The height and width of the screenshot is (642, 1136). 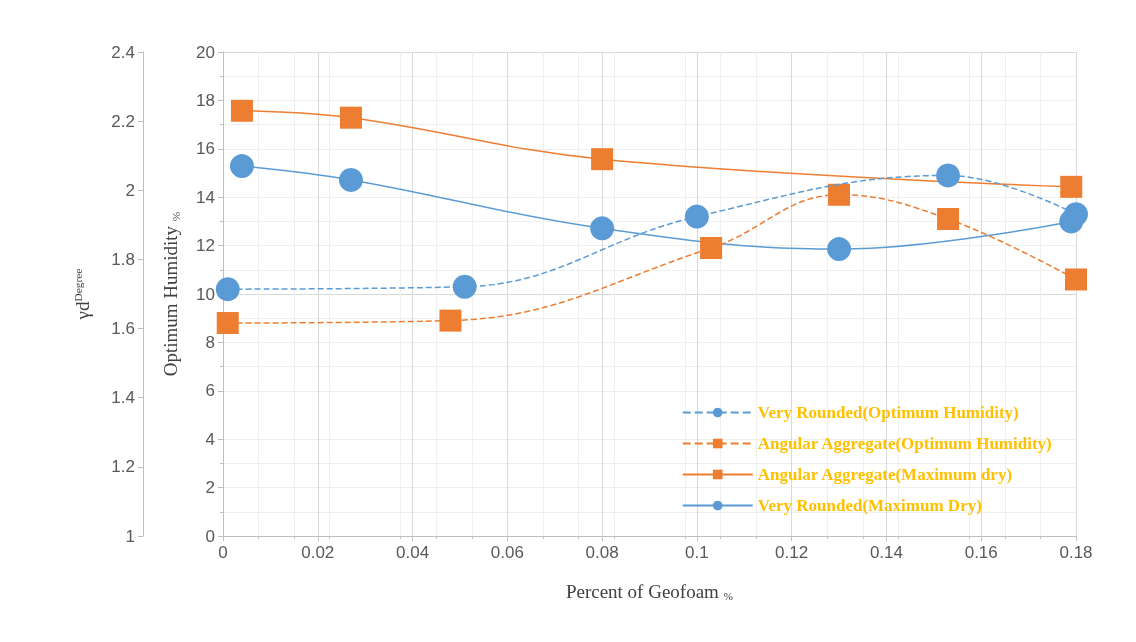 I want to click on y-tick-label: 2, so click(x=210, y=488).